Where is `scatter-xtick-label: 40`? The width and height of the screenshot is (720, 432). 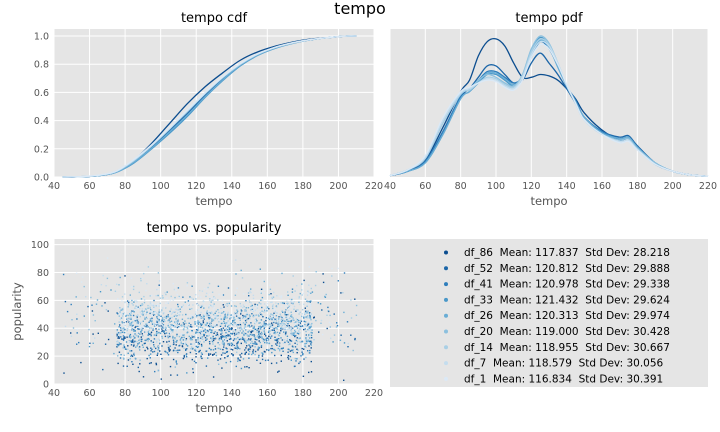
scatter-xtick-label: 40 is located at coordinates (54, 393).